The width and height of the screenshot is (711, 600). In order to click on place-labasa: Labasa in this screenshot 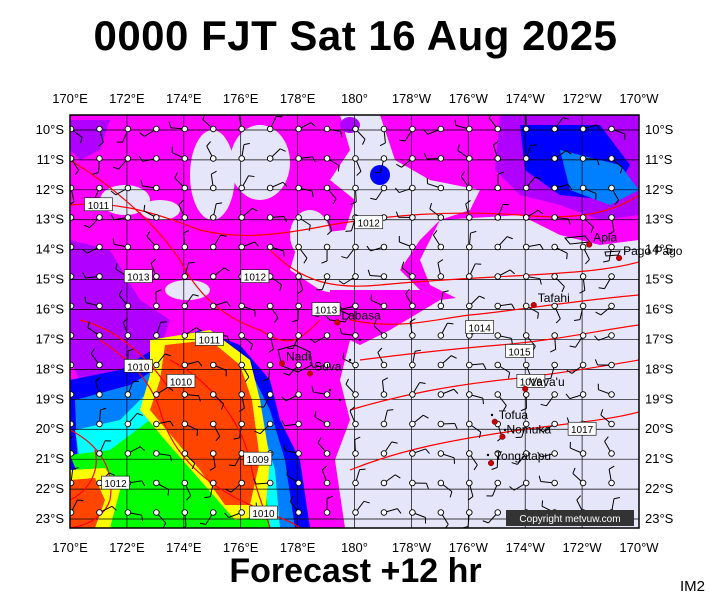, I will do `click(357, 317)`.